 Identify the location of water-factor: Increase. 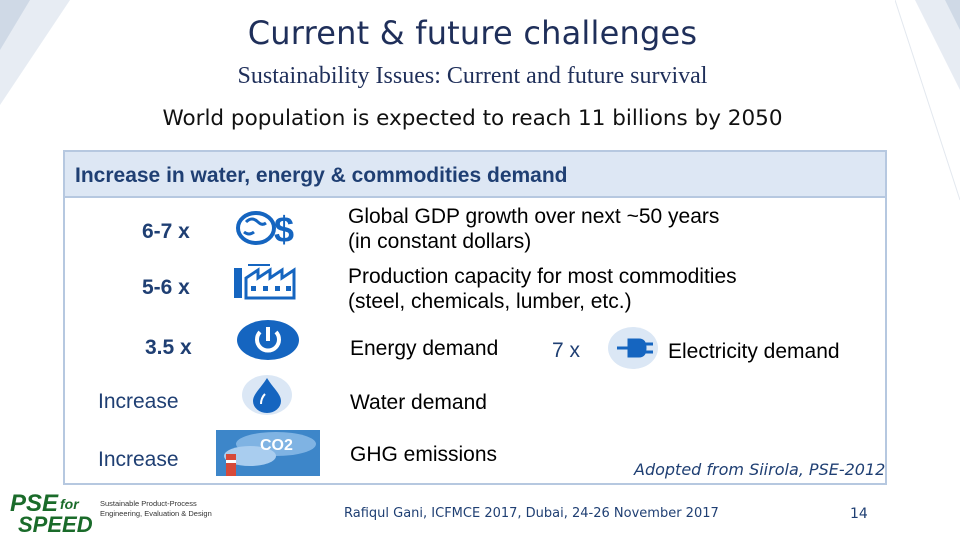
(138, 401).